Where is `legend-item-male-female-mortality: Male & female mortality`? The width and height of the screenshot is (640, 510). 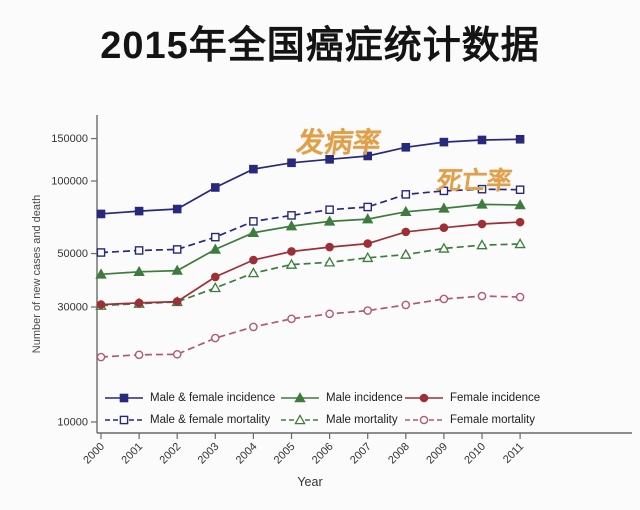
legend-item-male-female-mortality: Male & female mortality is located at coordinates (192, 420).